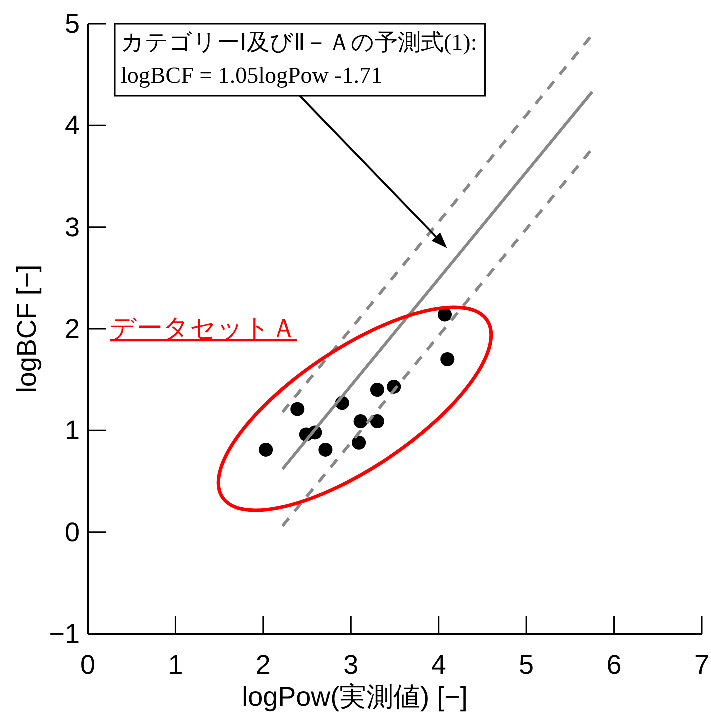 Image resolution: width=711 pixels, height=722 pixels. Describe the element at coordinates (614, 665) in the screenshot. I see `x-tick-label: 6` at that location.